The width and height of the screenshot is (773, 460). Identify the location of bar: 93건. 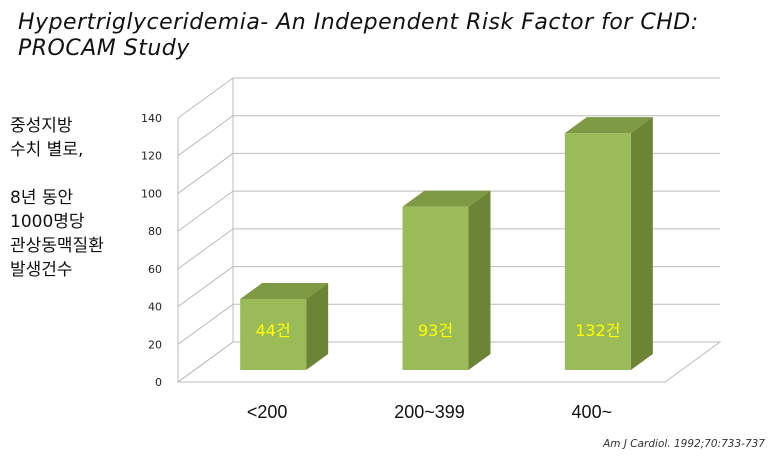
(446, 280).